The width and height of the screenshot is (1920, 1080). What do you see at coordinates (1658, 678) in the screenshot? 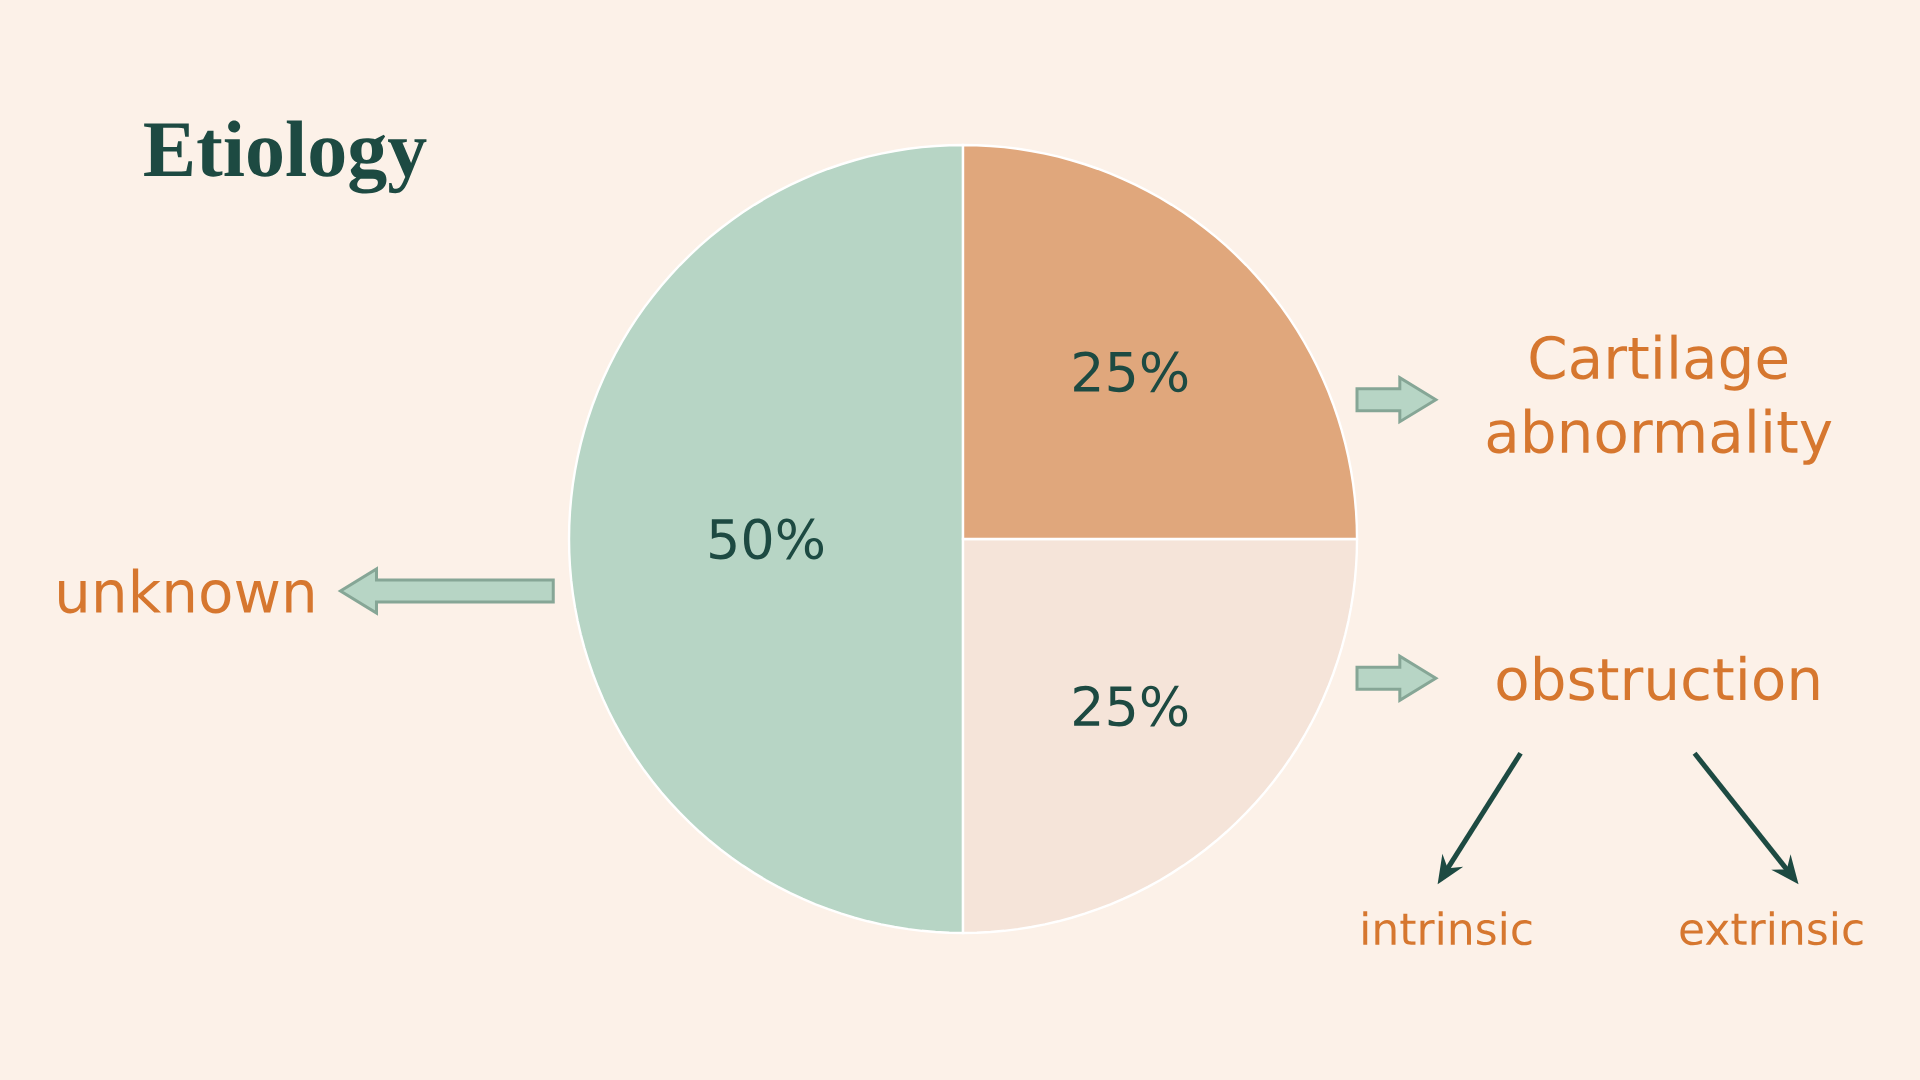
I see `slice-label: obstruction` at bounding box center [1658, 678].